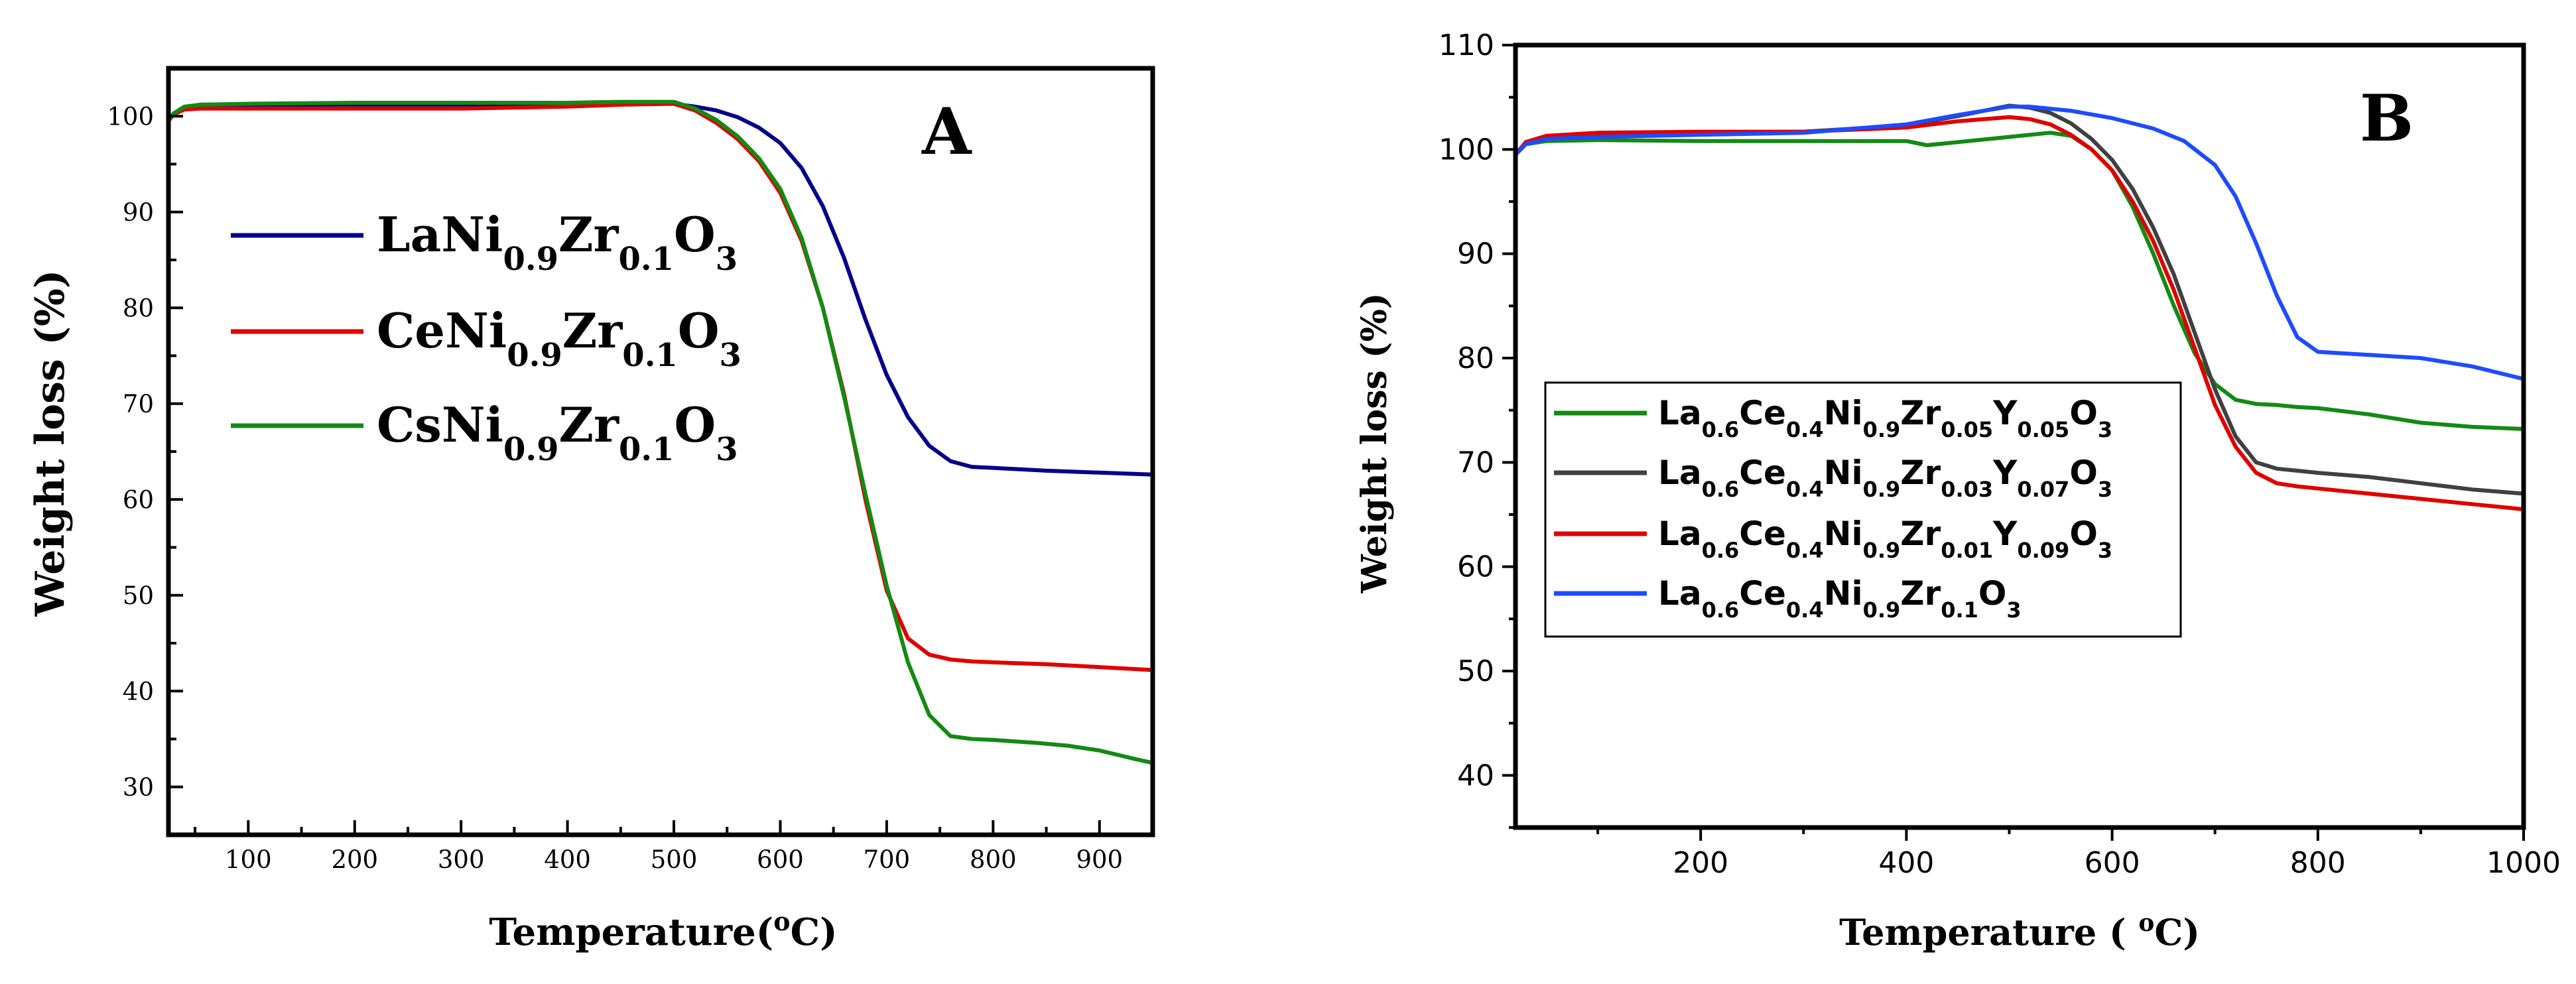 Image resolution: width=2576 pixels, height=984 pixels. I want to click on panel-b-x-ticks: 200 400 600 800 1000, so click(2079, 854).